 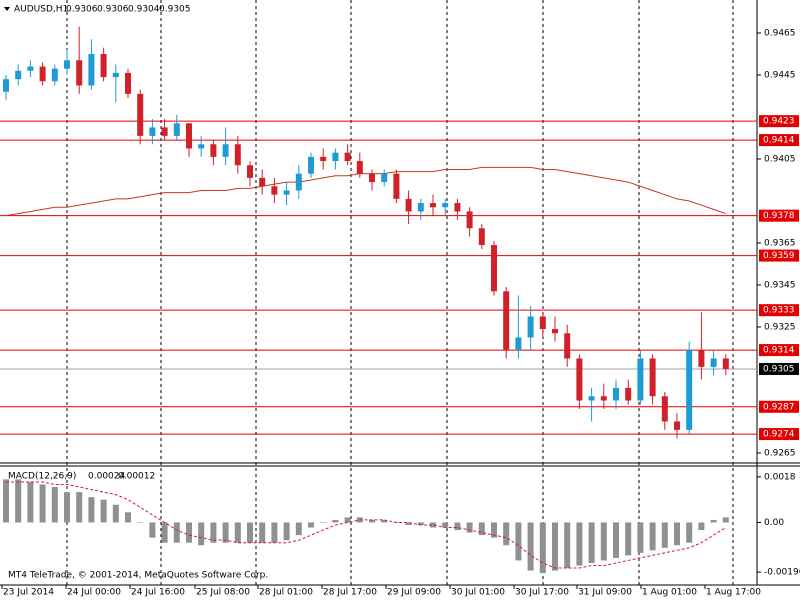 What do you see at coordinates (780, 159) in the screenshot?
I see `y-tick-label: 0.9405` at bounding box center [780, 159].